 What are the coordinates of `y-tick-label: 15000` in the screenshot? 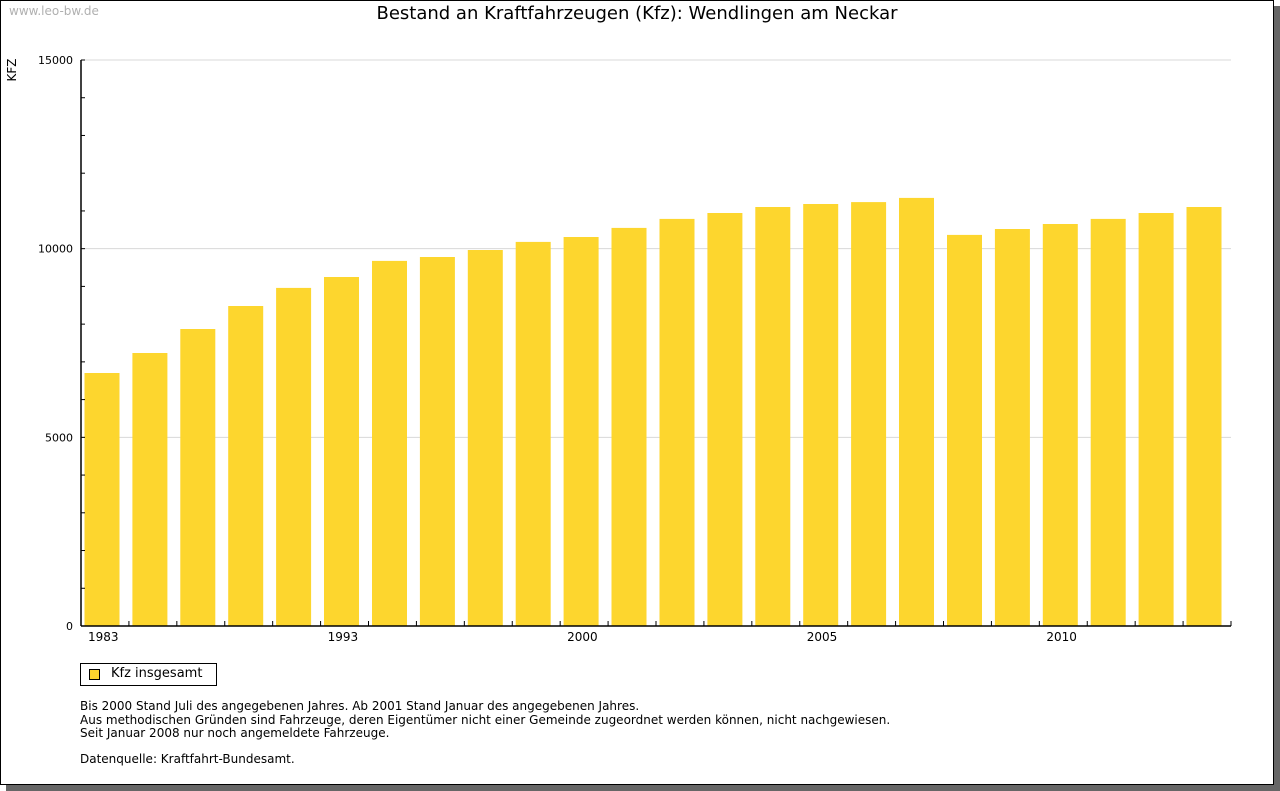 It's located at (55, 60).